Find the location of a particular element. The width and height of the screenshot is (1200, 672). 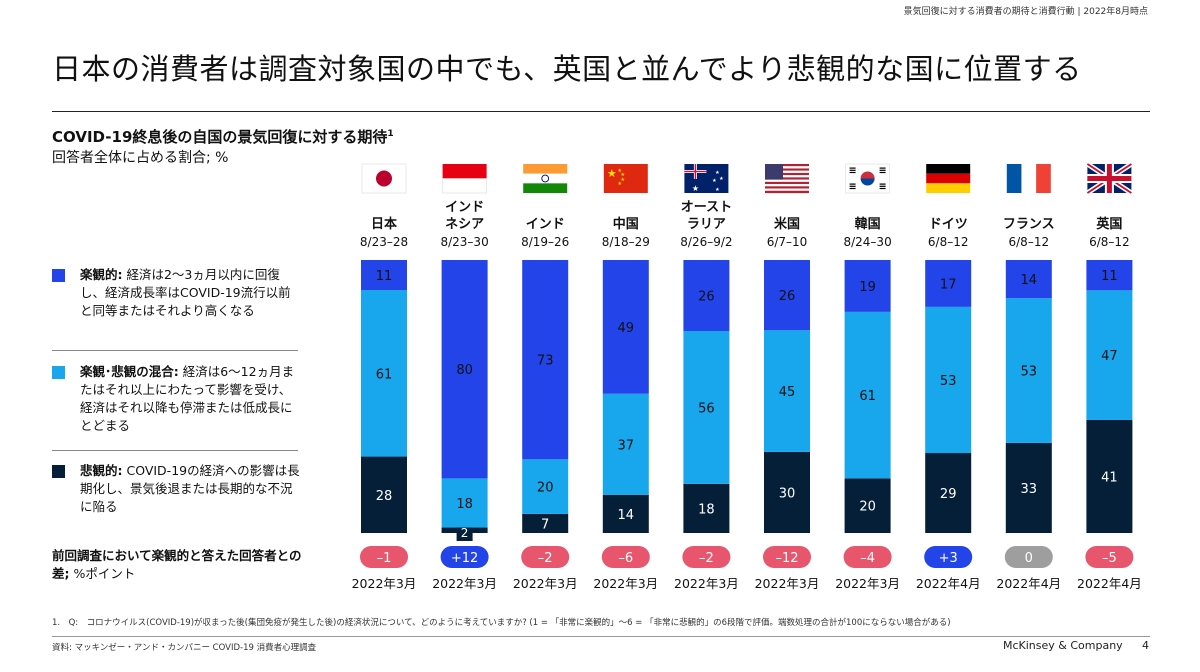

legend-mixed-title: 楽観･悲観の混合: is located at coordinates (129, 371).